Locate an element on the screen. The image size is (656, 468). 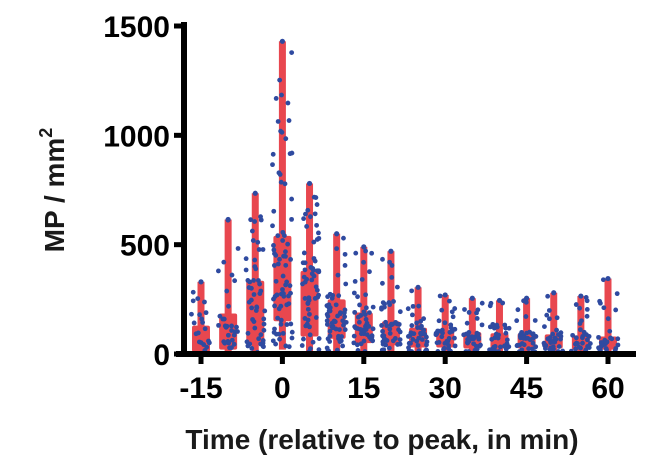
x-axis-title: Time (relative to peak, in min) is located at coordinates (381, 439).